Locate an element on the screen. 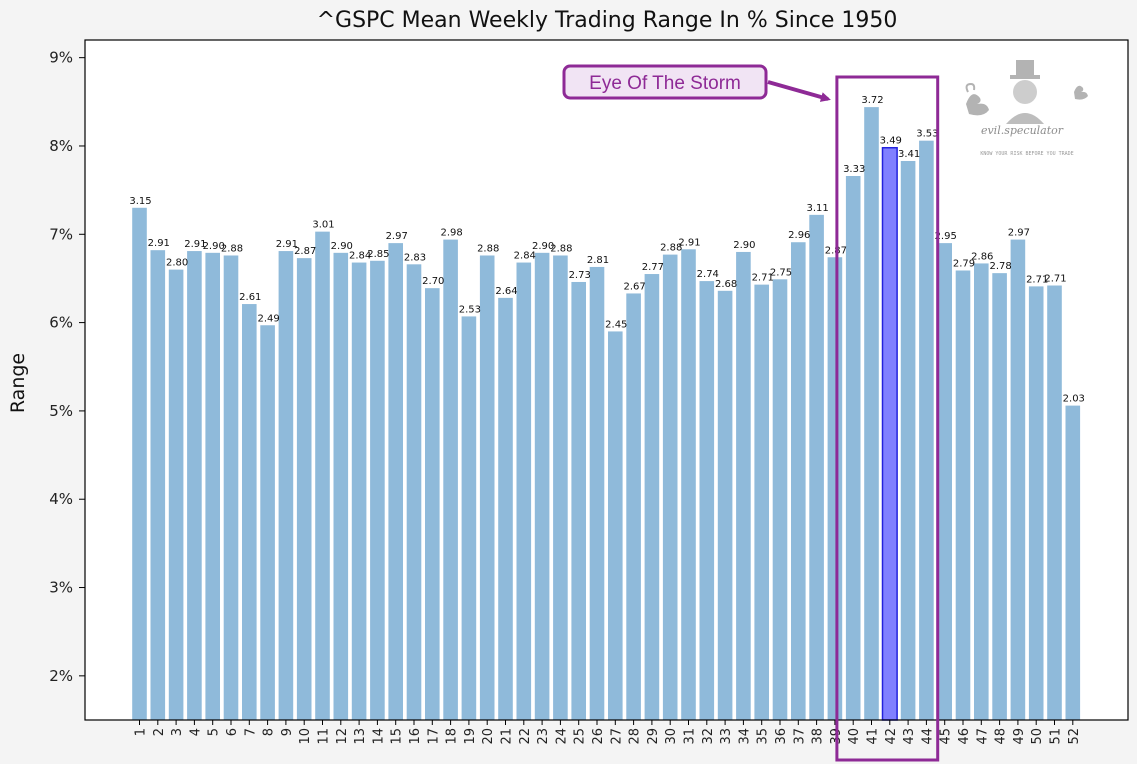 The height and width of the screenshot is (764, 1137). x-tick-label-50: 50 is located at coordinates (1037, 736).